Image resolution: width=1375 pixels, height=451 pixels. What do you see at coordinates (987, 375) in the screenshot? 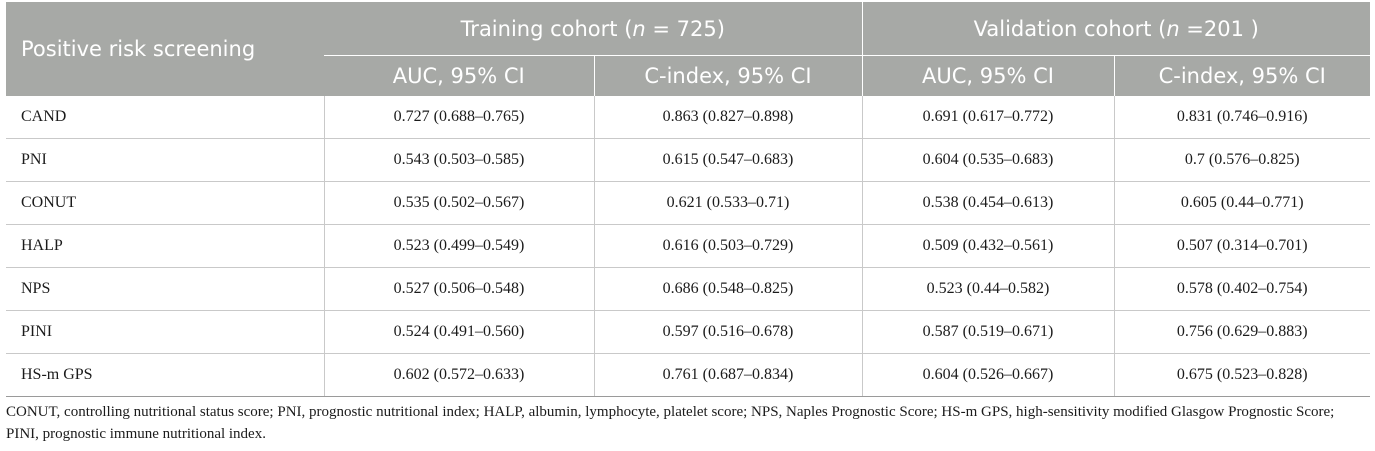
I see `table-cell: 0.604 (0.526–0.667)` at bounding box center [987, 375].